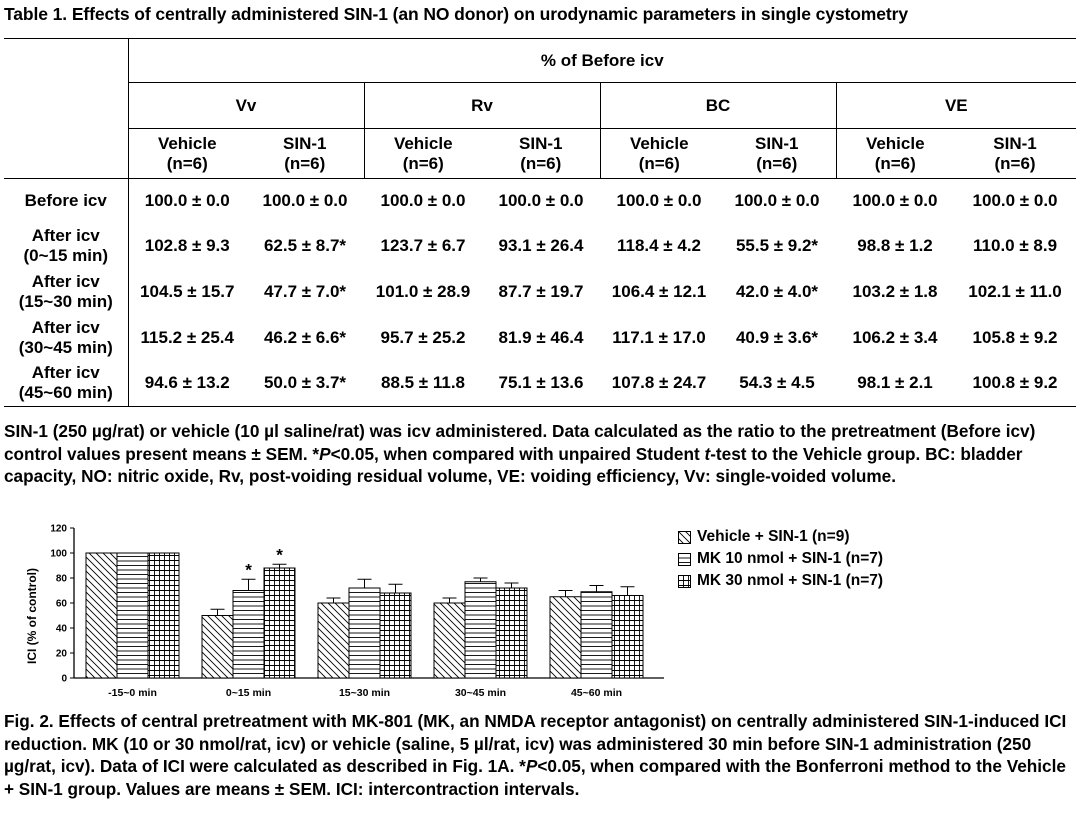 This screenshot has height=833, width=1080. Describe the element at coordinates (1015, 337) in the screenshot. I see `table-cell: 105.8 ± 9.2` at that location.